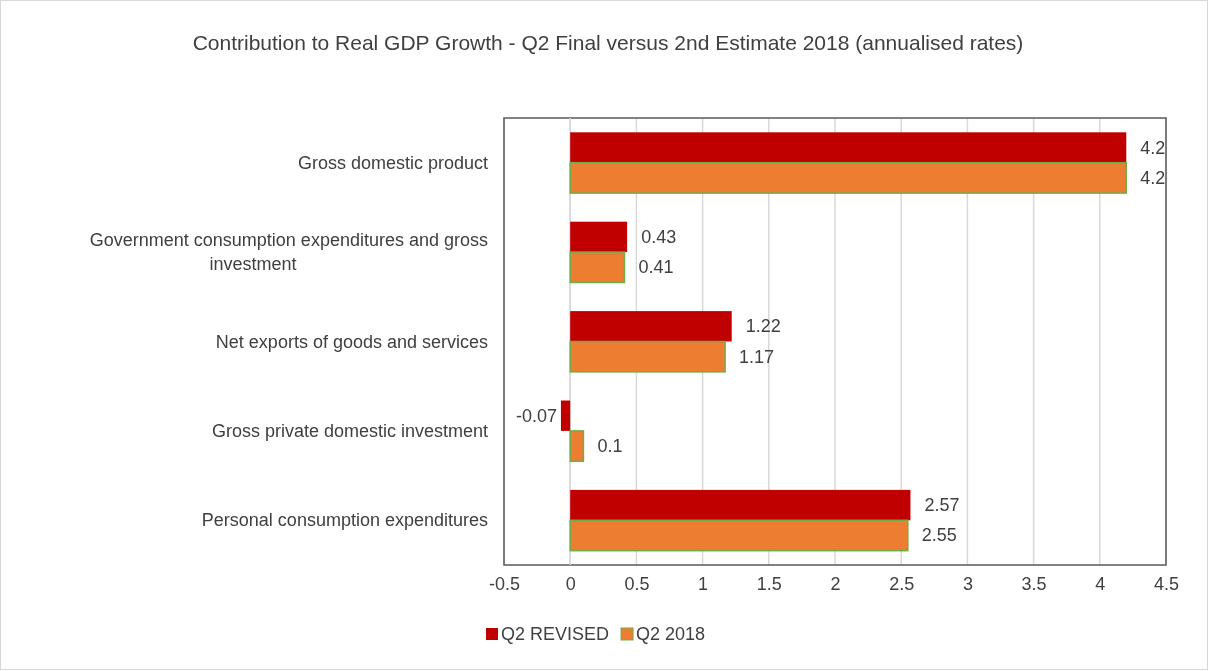 This screenshot has width=1209, height=671. What do you see at coordinates (671, 634) in the screenshot?
I see `legend-label: Q2 2018` at bounding box center [671, 634].